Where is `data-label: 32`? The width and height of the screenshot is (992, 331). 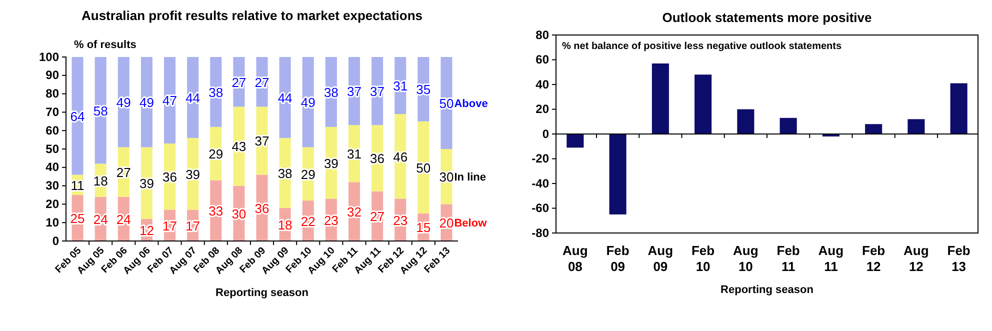 data-label: 32 is located at coordinates (354, 212).